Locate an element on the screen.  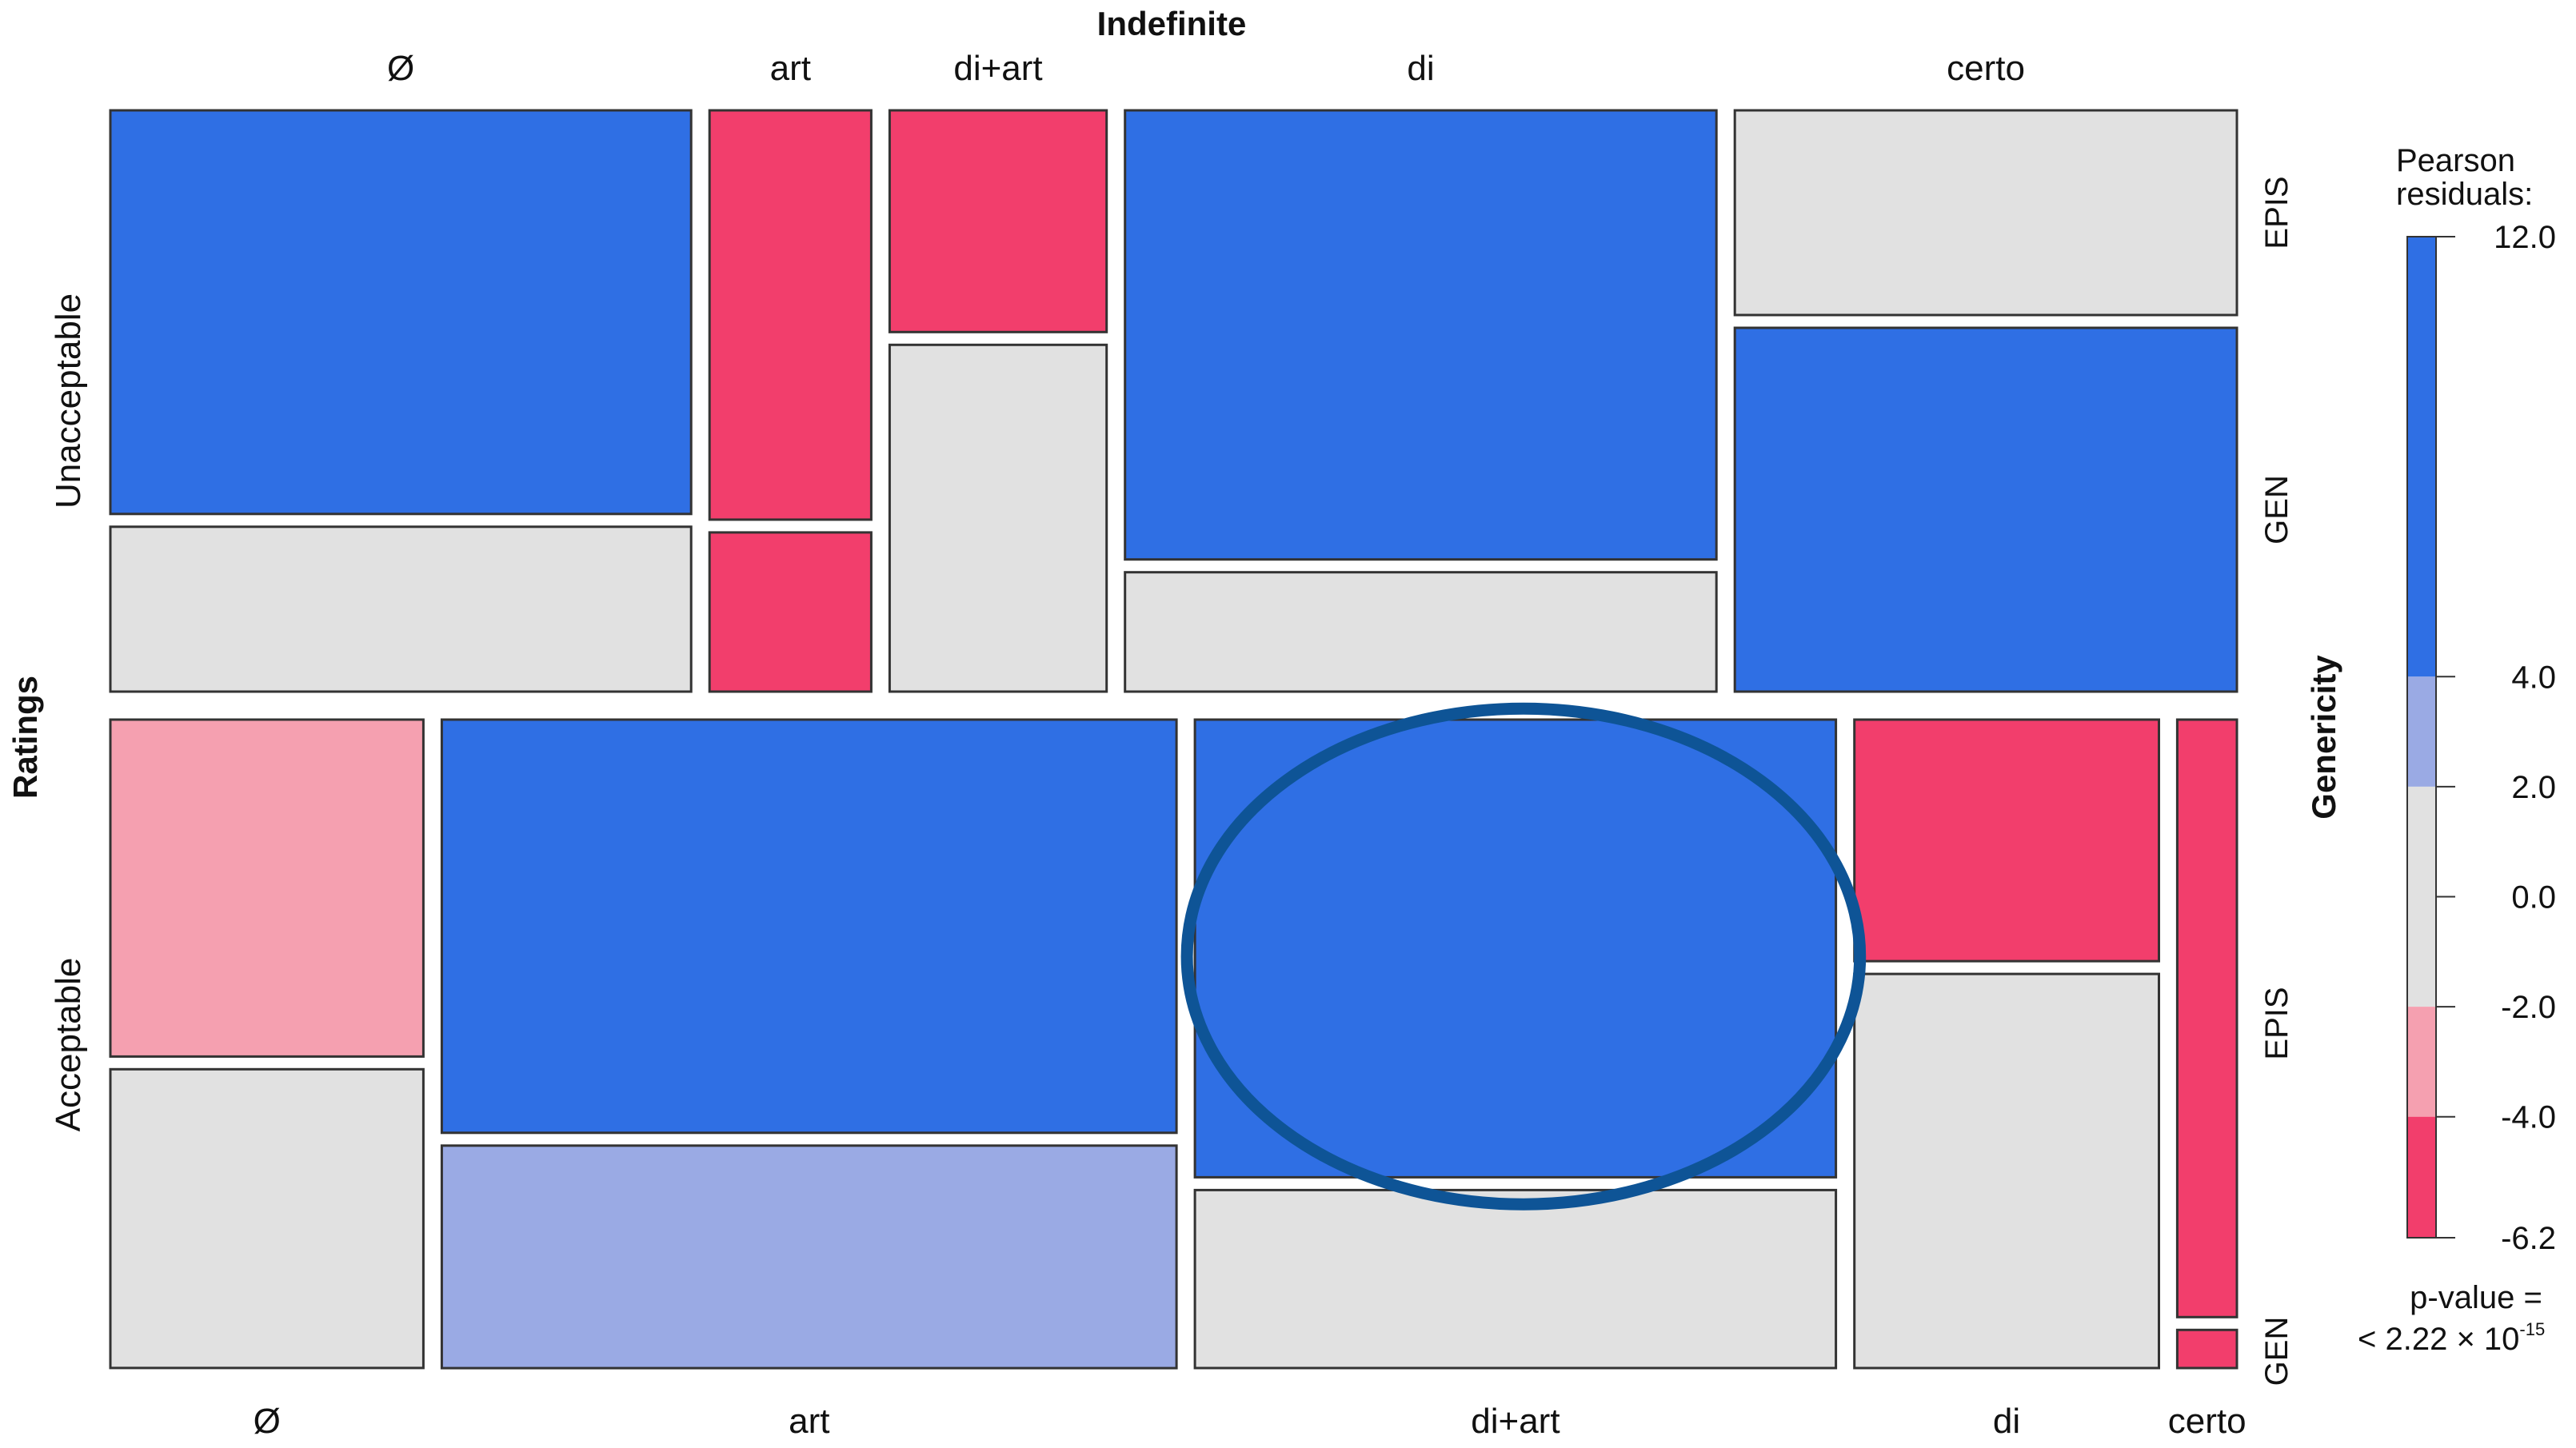
legend-tick-label: 4.0 is located at coordinates (2533, 677).